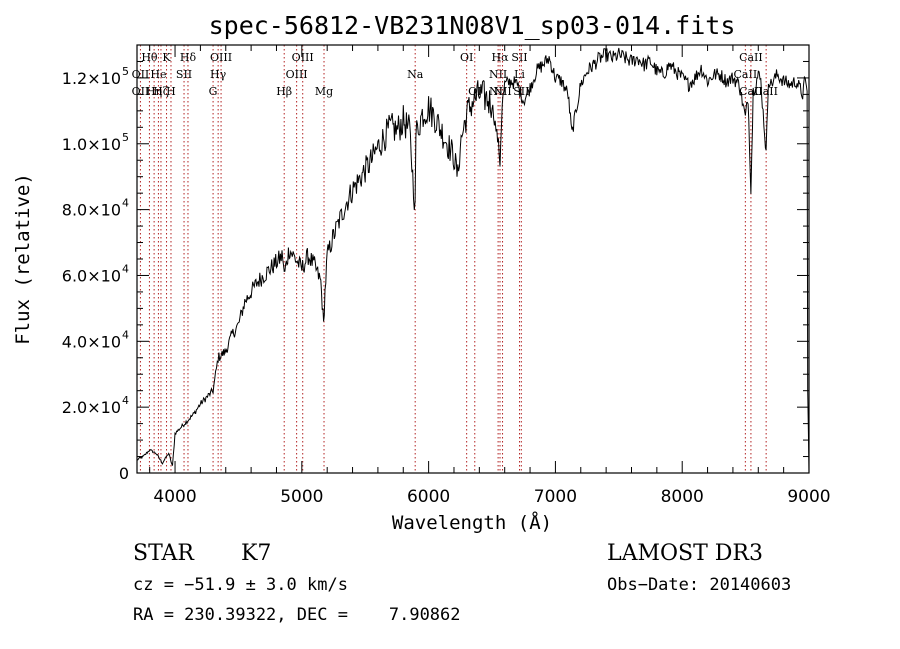 The height and width of the screenshot is (649, 900). I want to click on y-tick-label: 6.0×10, so click(91, 275).